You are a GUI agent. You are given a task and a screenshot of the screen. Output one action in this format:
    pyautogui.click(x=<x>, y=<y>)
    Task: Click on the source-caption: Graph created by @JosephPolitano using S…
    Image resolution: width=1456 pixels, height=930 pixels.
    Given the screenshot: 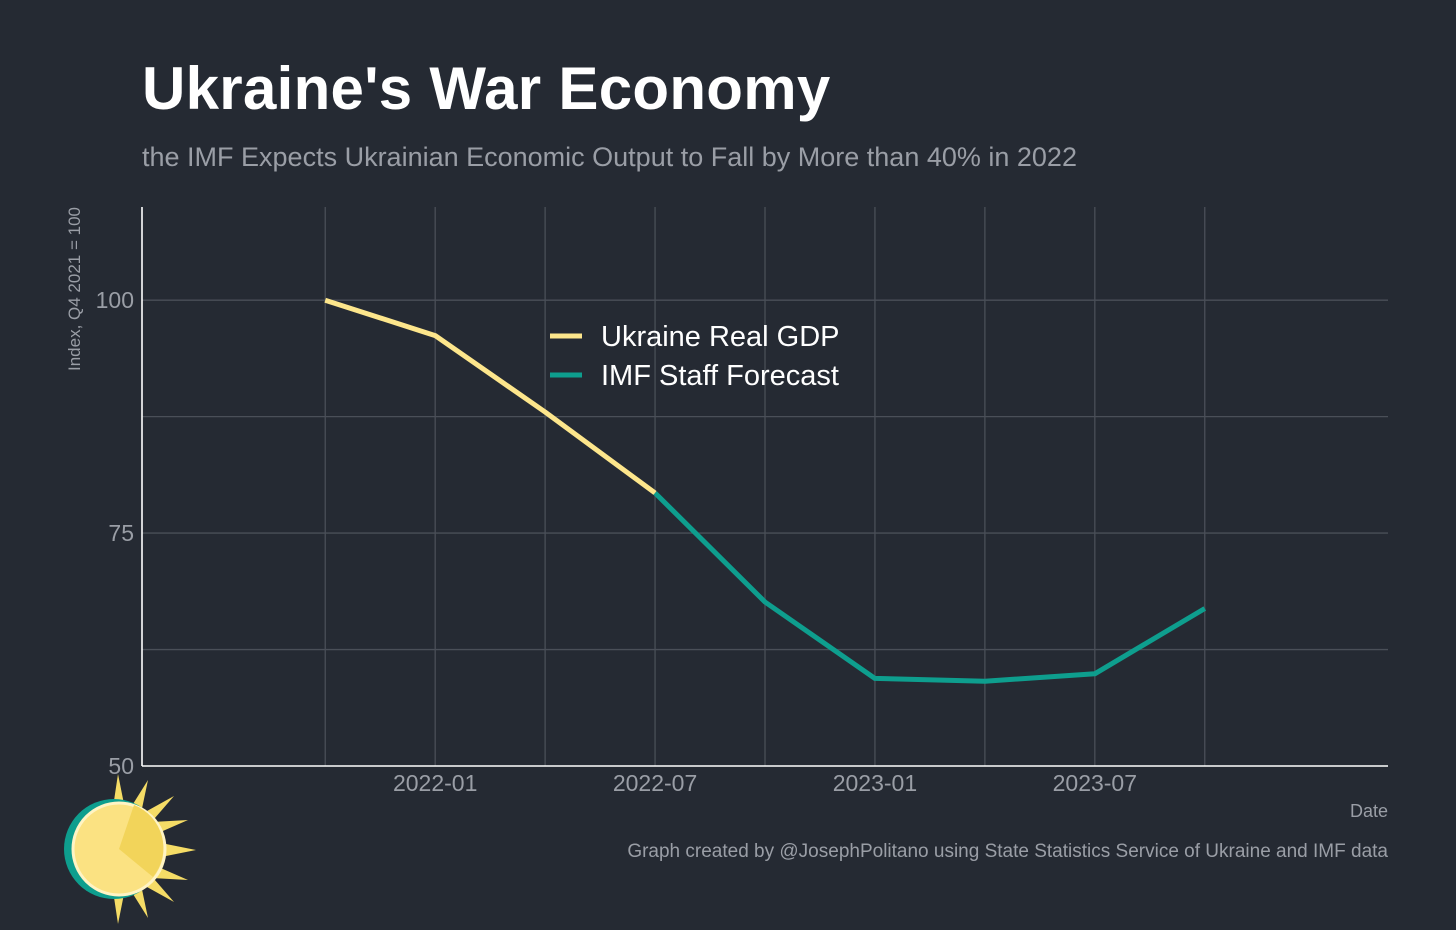 What is the action you would take?
    pyautogui.click(x=1007, y=851)
    